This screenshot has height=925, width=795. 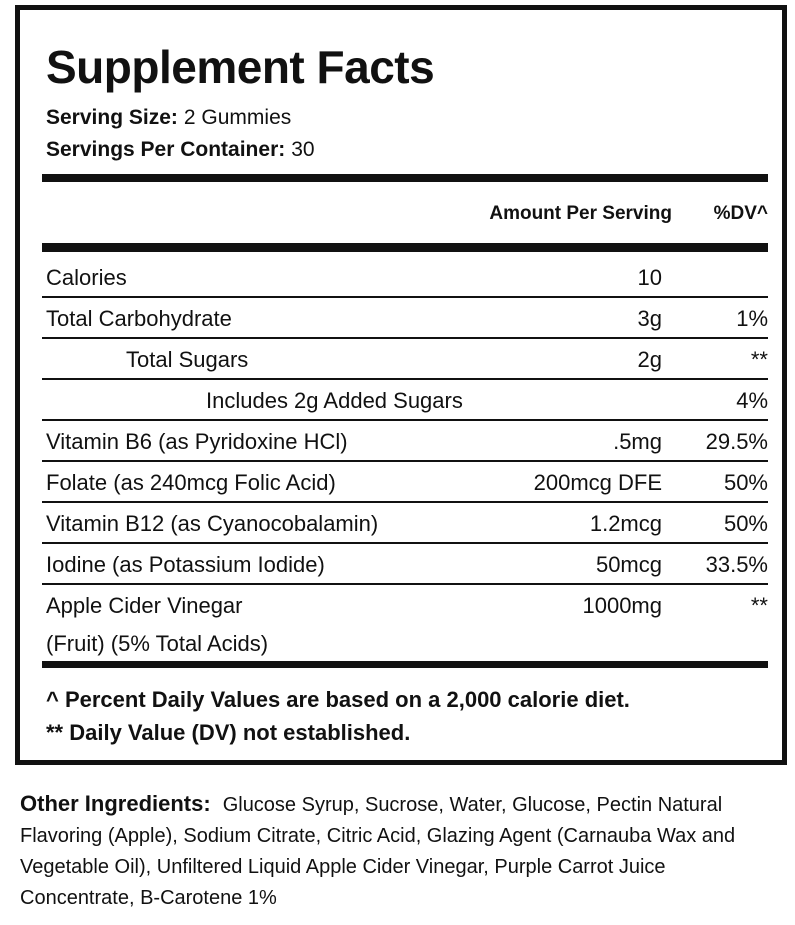 I want to click on servings-per-container: Servings Per Container: 30, so click(x=180, y=150).